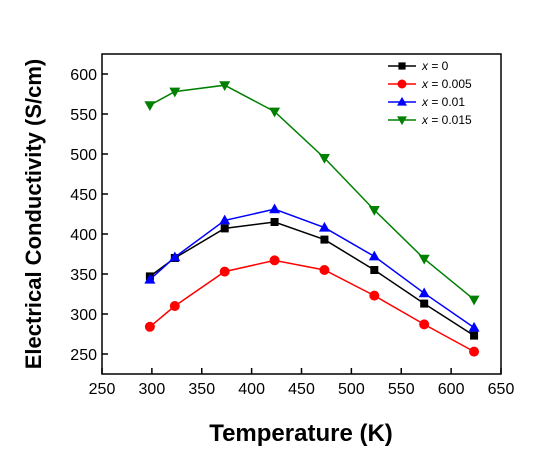 The width and height of the screenshot is (543, 460). I want to click on y-tick-label: 450, so click(83, 195).